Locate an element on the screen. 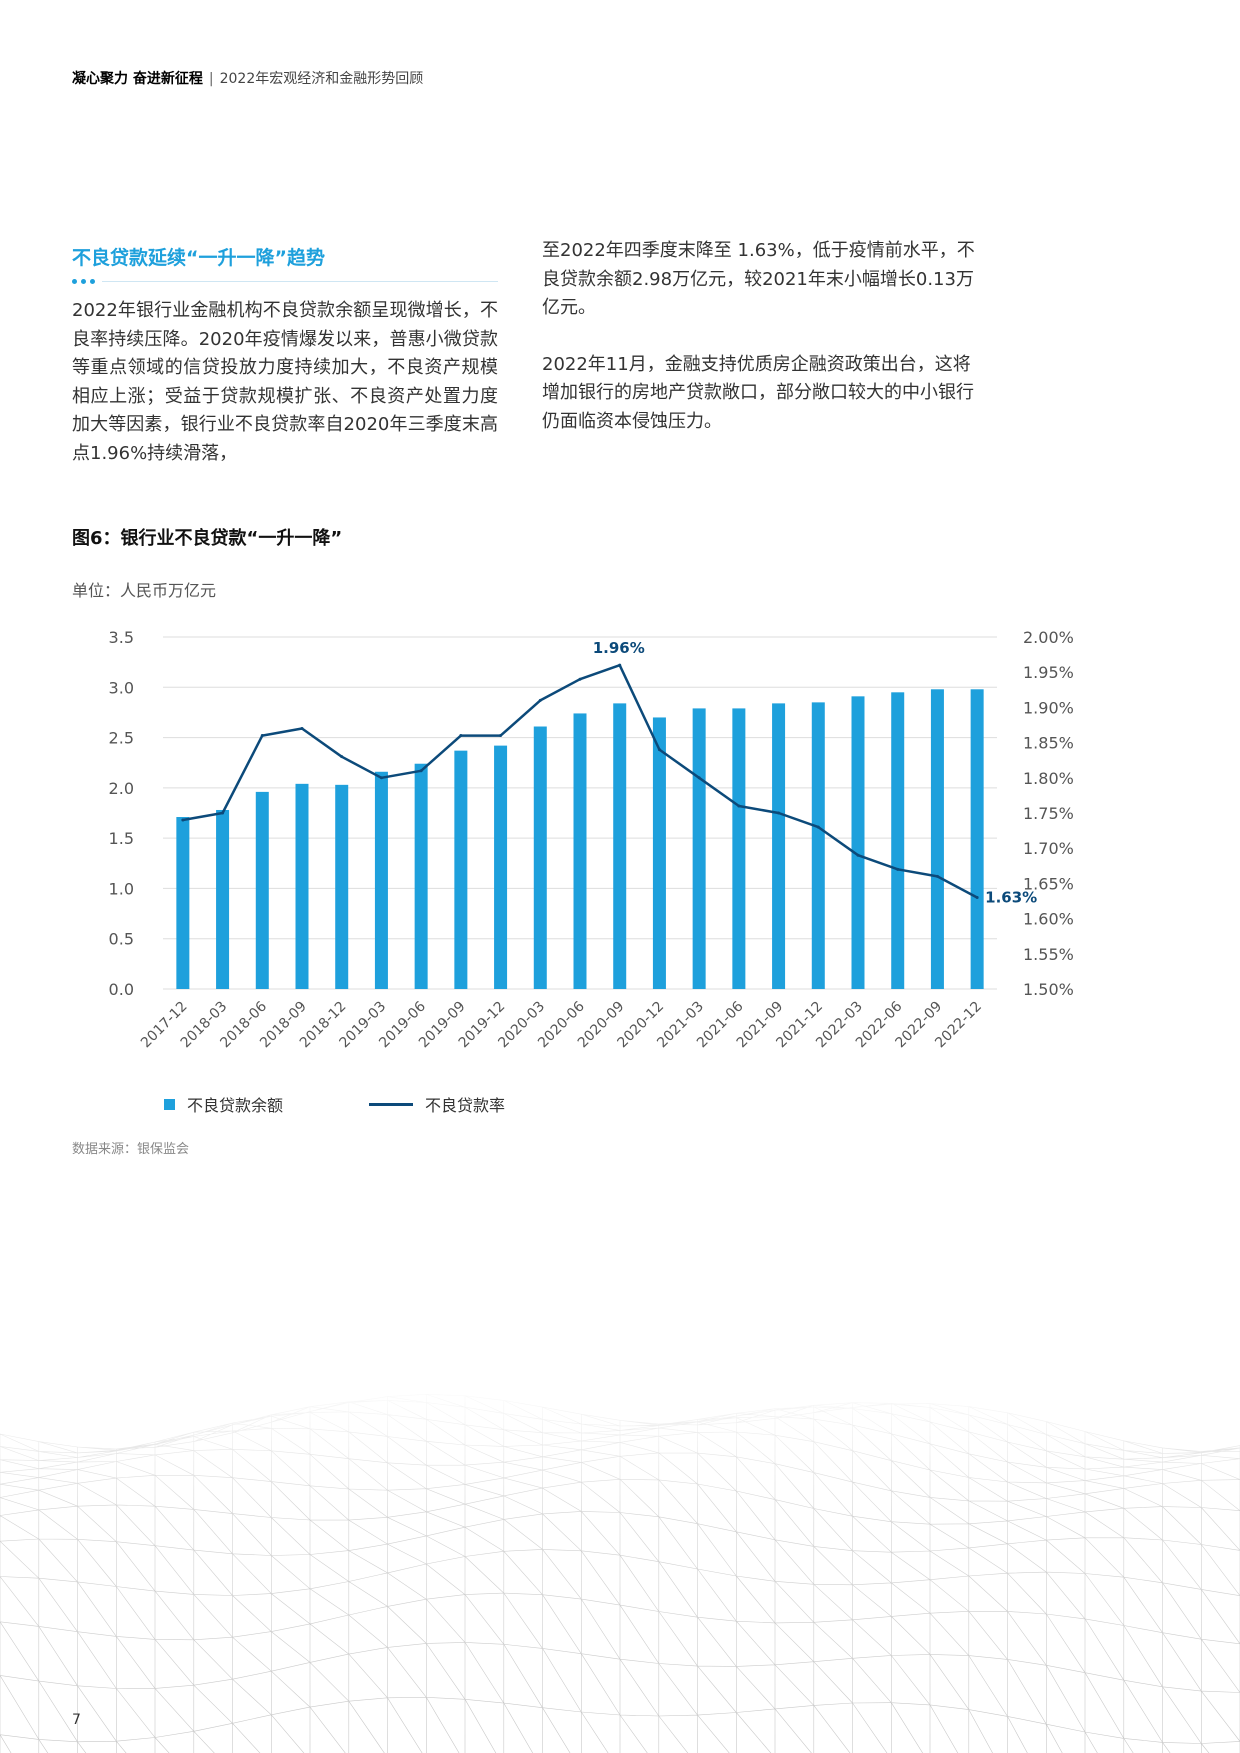 This screenshot has width=1240, height=1753. legend-bar-swatch is located at coordinates (169, 1104).